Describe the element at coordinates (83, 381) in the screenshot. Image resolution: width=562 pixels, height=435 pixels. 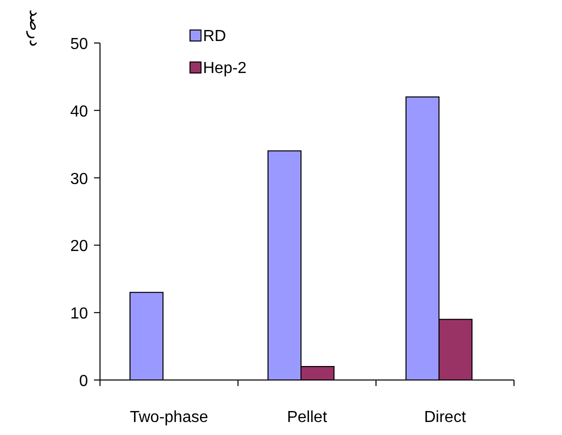
I see `y-tick-label: 0` at that location.